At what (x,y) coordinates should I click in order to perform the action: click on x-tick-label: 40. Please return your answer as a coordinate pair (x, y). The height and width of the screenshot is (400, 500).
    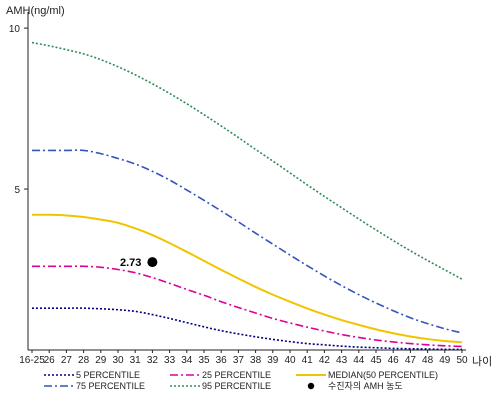
    Looking at the image, I should click on (290, 360).